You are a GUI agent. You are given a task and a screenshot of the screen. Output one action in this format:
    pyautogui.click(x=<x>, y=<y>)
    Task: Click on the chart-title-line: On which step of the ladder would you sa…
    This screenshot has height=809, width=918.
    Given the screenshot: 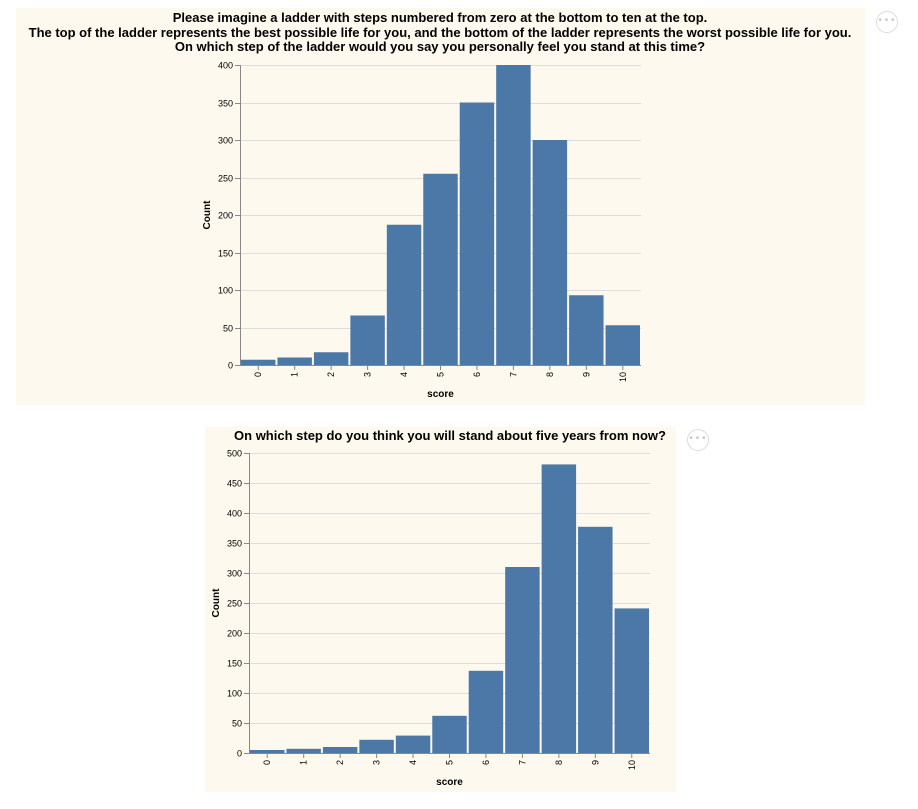 What is the action you would take?
    pyautogui.click(x=440, y=46)
    